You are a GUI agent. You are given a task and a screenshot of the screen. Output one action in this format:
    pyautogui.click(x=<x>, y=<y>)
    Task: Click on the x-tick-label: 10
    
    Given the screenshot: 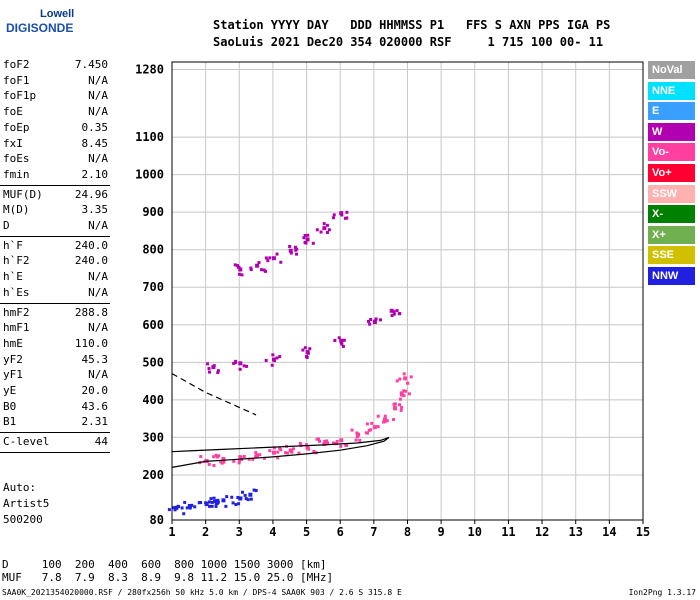 What is the action you would take?
    pyautogui.click(x=475, y=532)
    